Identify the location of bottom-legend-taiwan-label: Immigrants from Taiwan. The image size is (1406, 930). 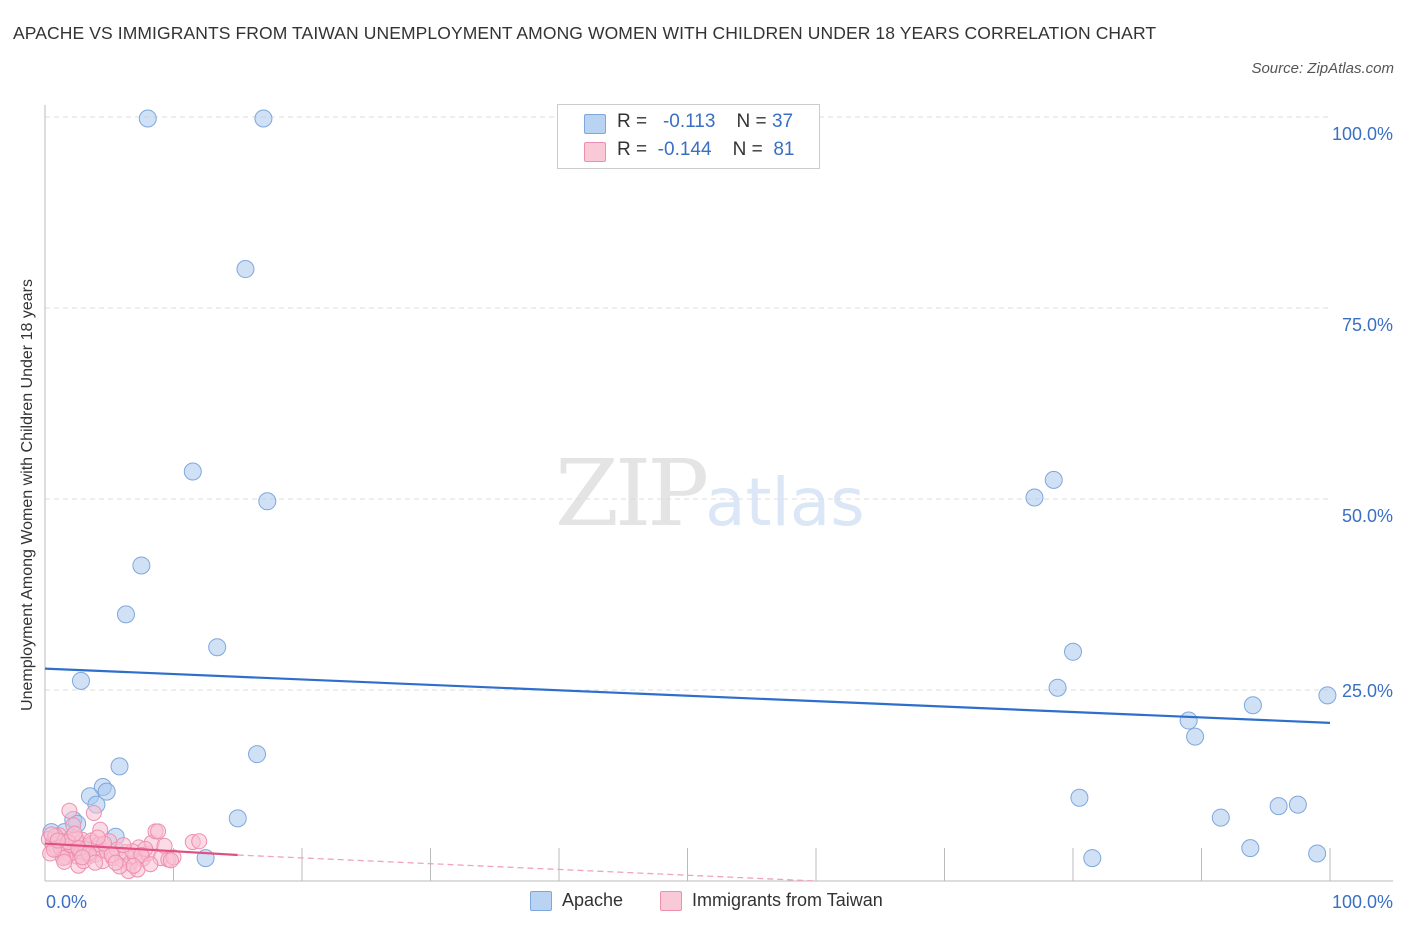
(787, 900).